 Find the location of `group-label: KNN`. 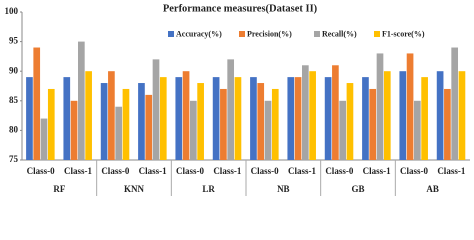

group-label: KNN is located at coordinates (134, 189).